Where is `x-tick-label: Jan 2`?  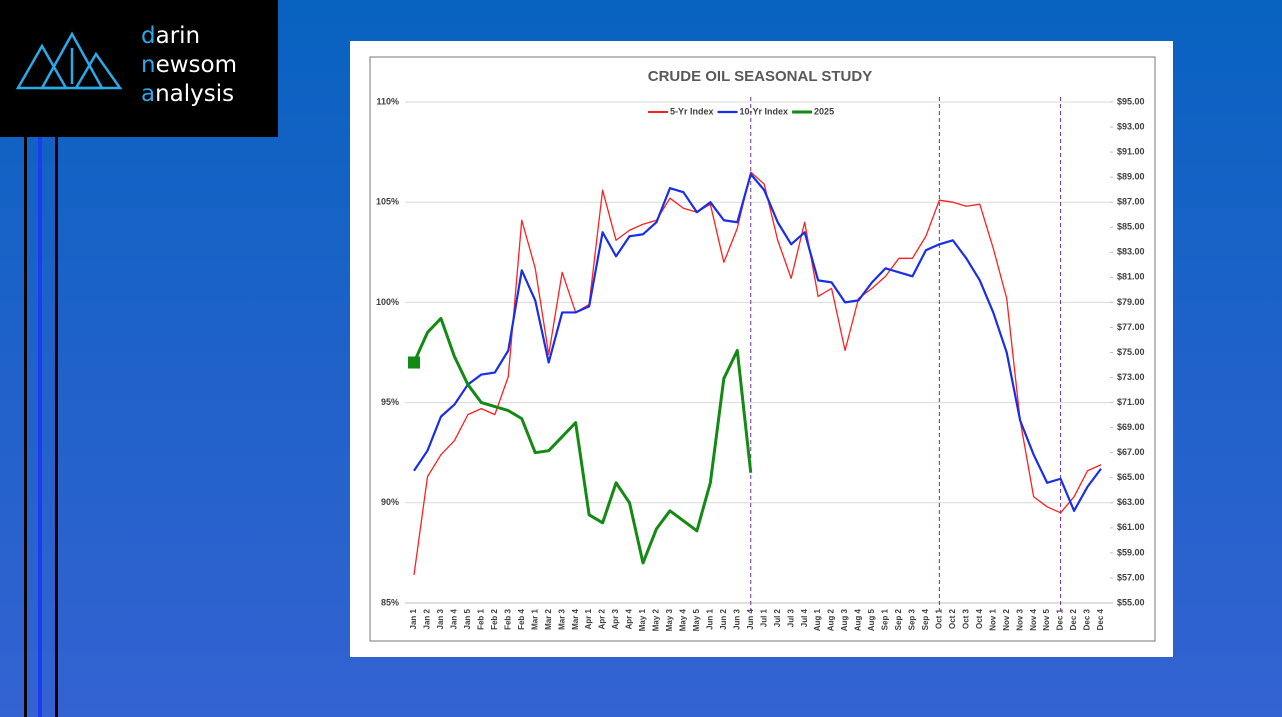 x-tick-label: Jan 2 is located at coordinates (427, 618).